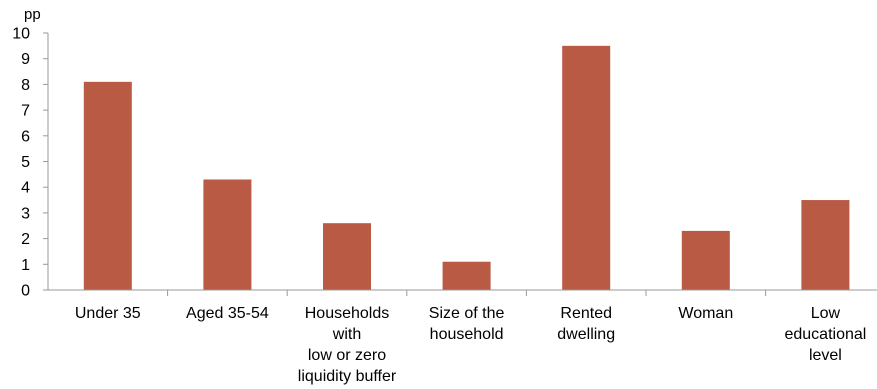 This screenshot has width=877, height=389. I want to click on y-axis-ticks: 0 1 2 3 4 5 6 7 8 9 10, so click(30, 163).